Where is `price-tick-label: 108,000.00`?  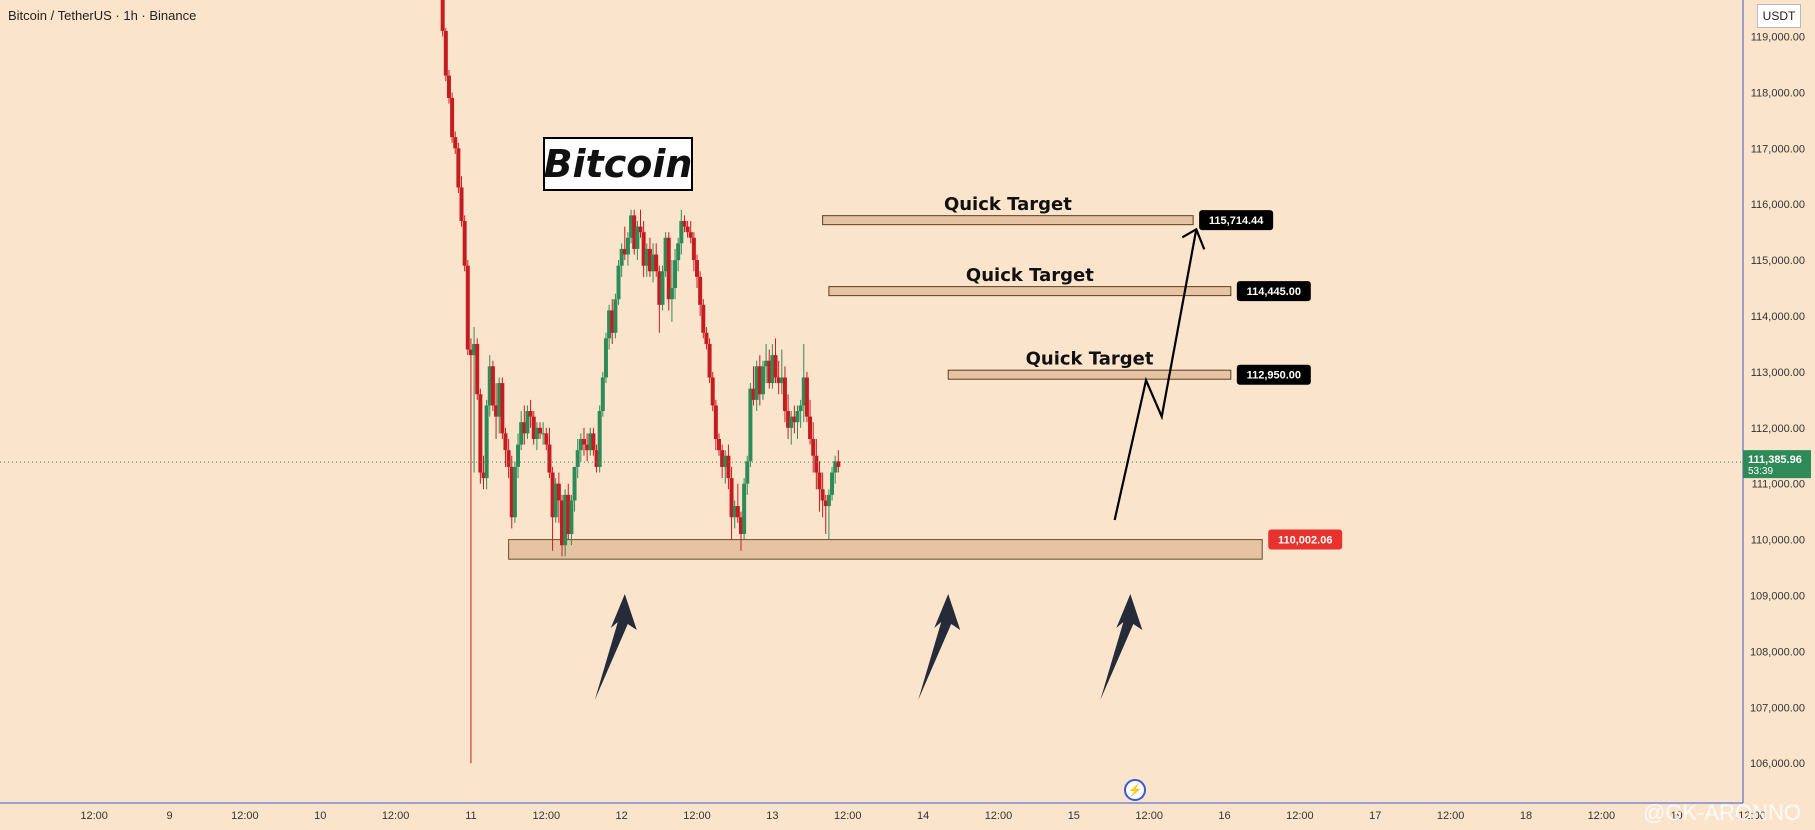
price-tick-label: 108,000.00 is located at coordinates (1777, 652).